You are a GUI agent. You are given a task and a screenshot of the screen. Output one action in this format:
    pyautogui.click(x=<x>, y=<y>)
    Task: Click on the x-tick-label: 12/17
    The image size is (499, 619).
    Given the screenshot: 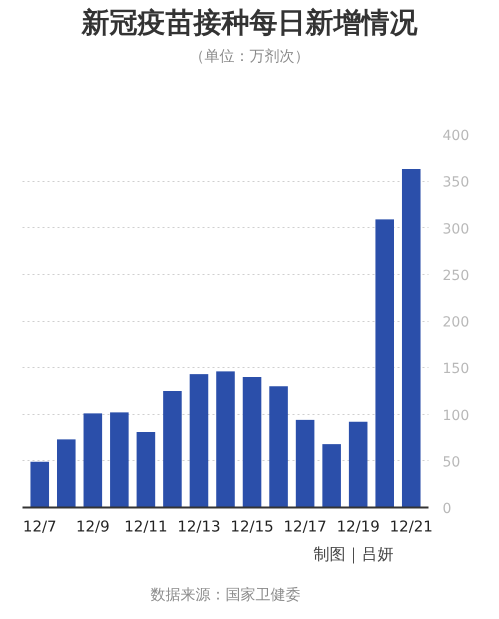 What is the action you would take?
    pyautogui.click(x=305, y=527)
    